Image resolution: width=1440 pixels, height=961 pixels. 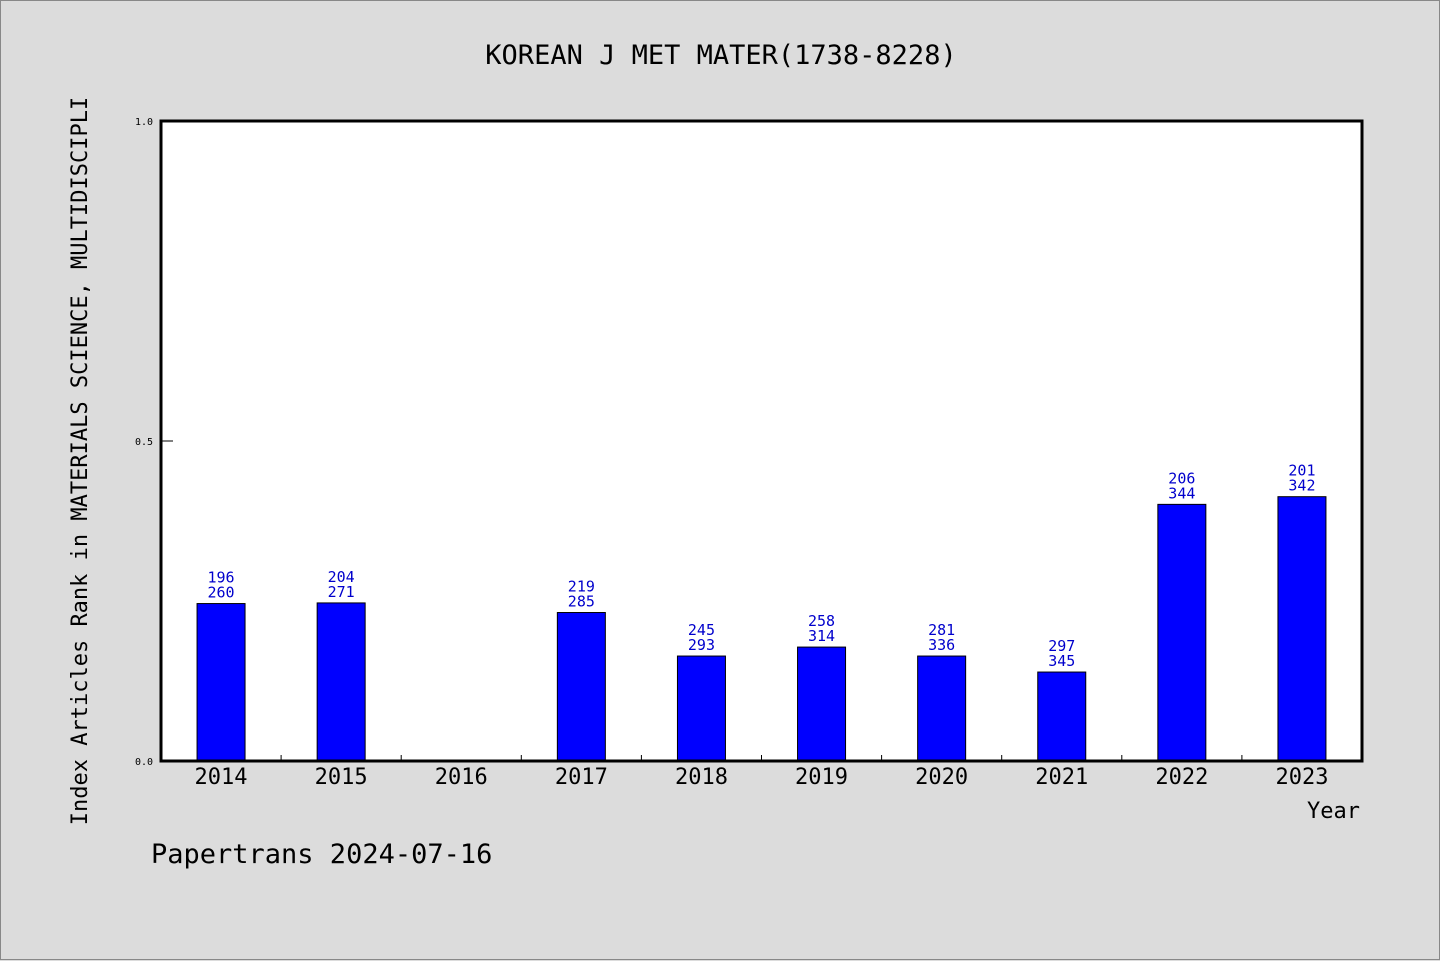 What do you see at coordinates (221, 593) in the screenshot?
I see `bar-label-total-2014: 260` at bounding box center [221, 593].